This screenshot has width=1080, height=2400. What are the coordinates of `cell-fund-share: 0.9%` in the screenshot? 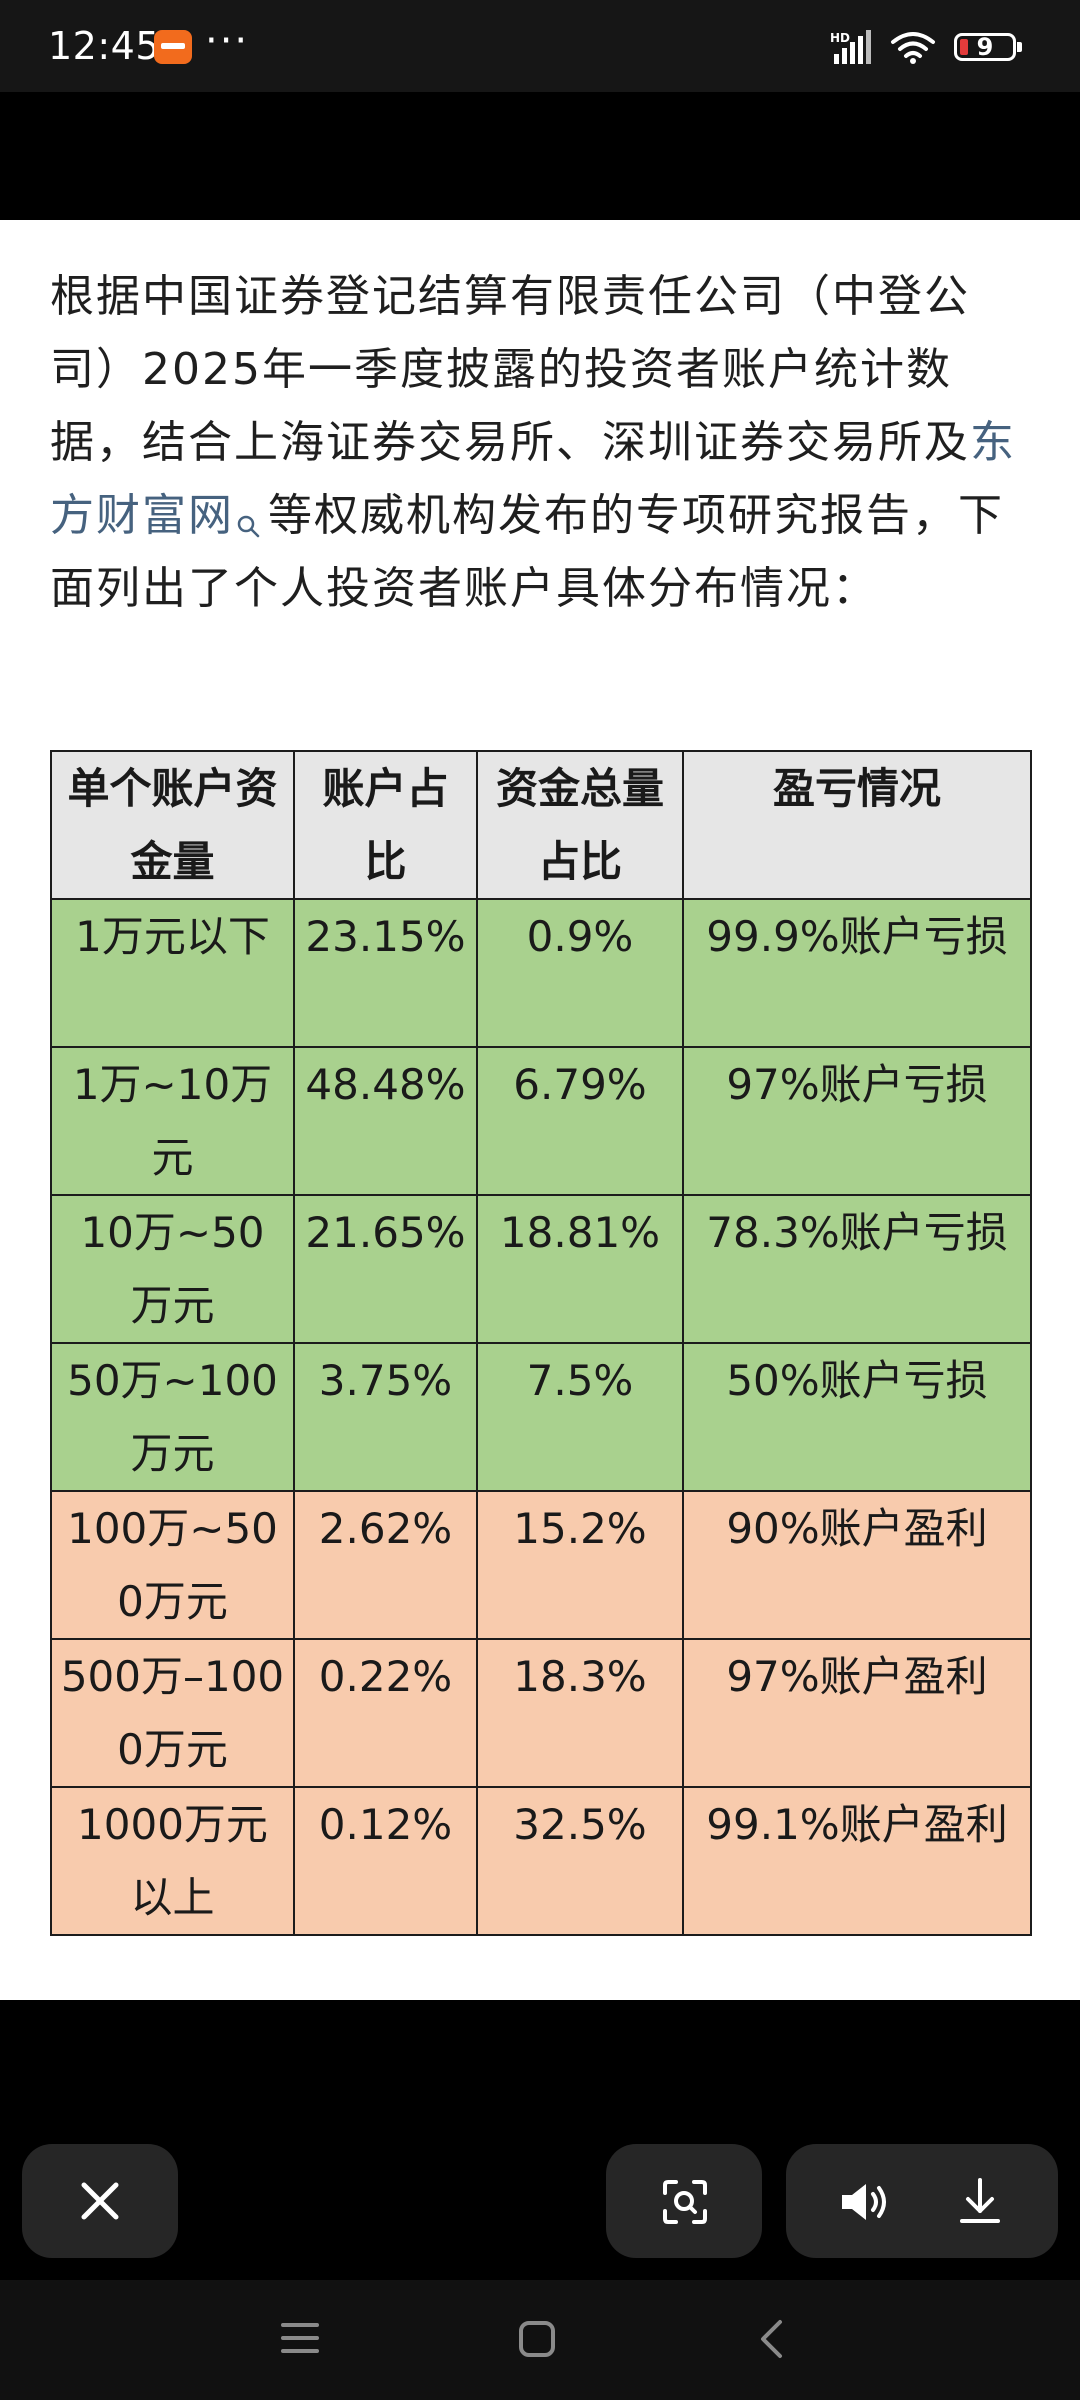 It's located at (580, 973).